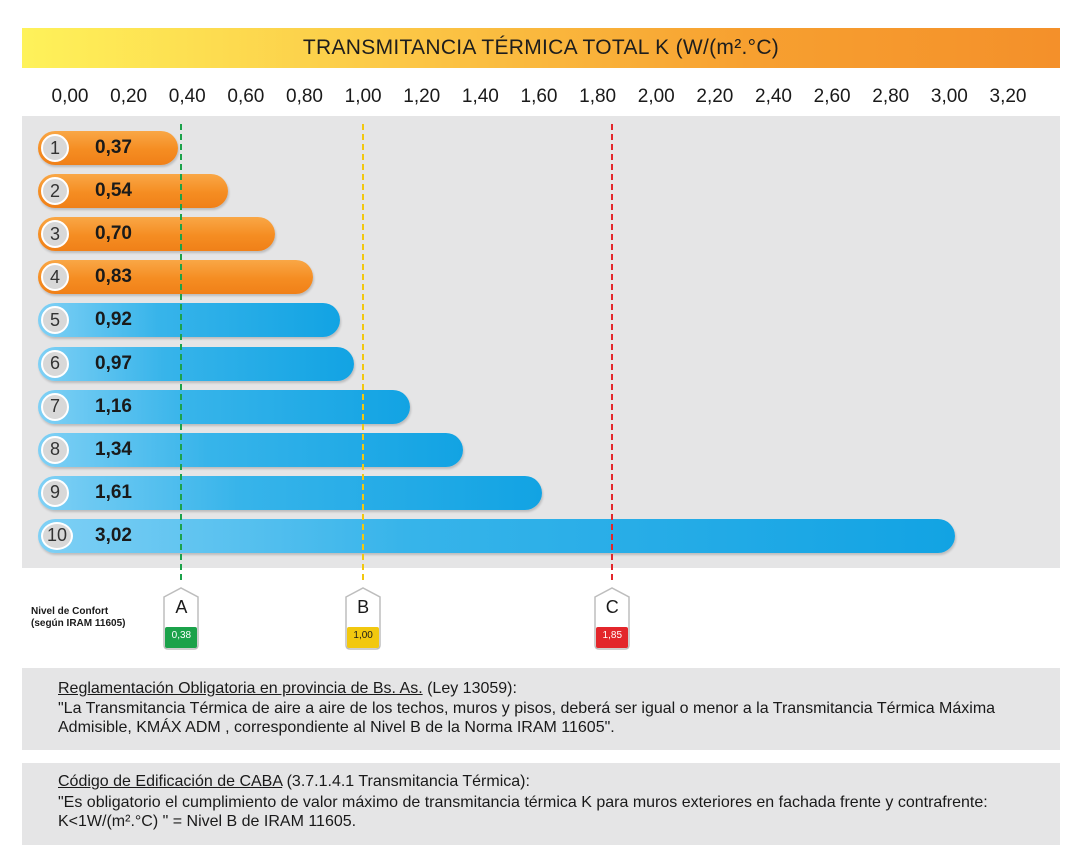  Describe the element at coordinates (612, 619) in the screenshot. I see `comfort-badge-c: C 1,85` at that location.